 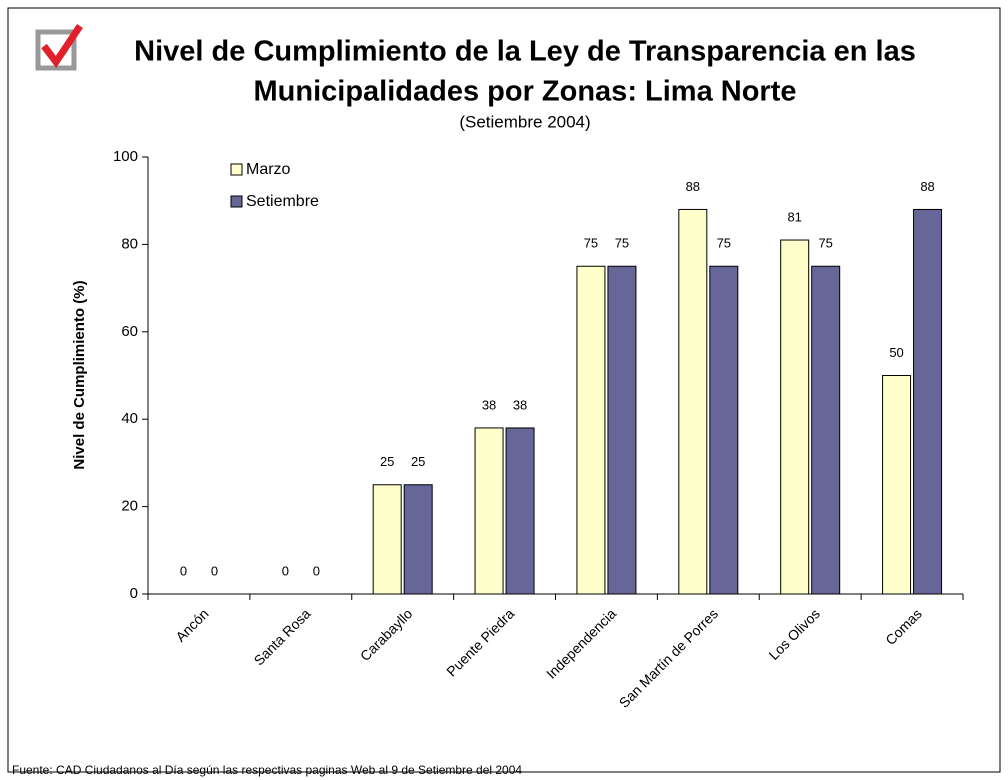 What do you see at coordinates (79, 374) in the screenshot?
I see `y-axis-label: Nivel de Cumplimiento (%)` at bounding box center [79, 374].